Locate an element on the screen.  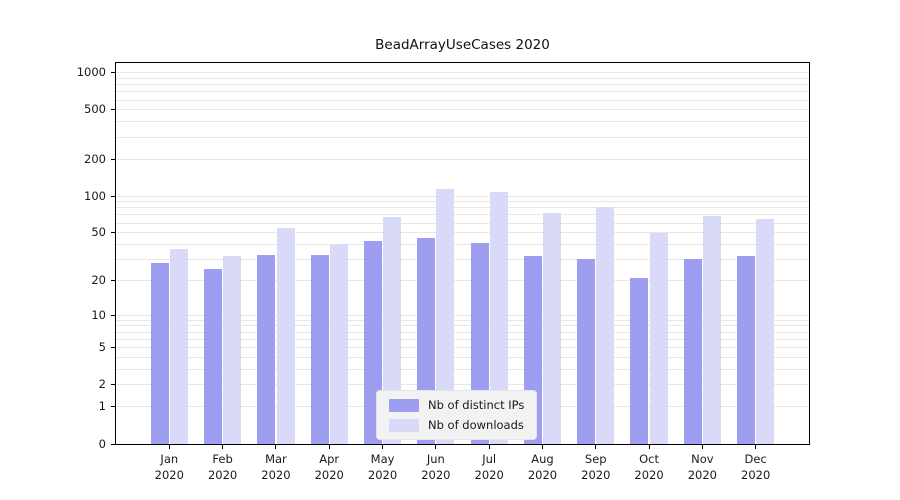
x-tick-label: May 2020 is located at coordinates (383, 467).